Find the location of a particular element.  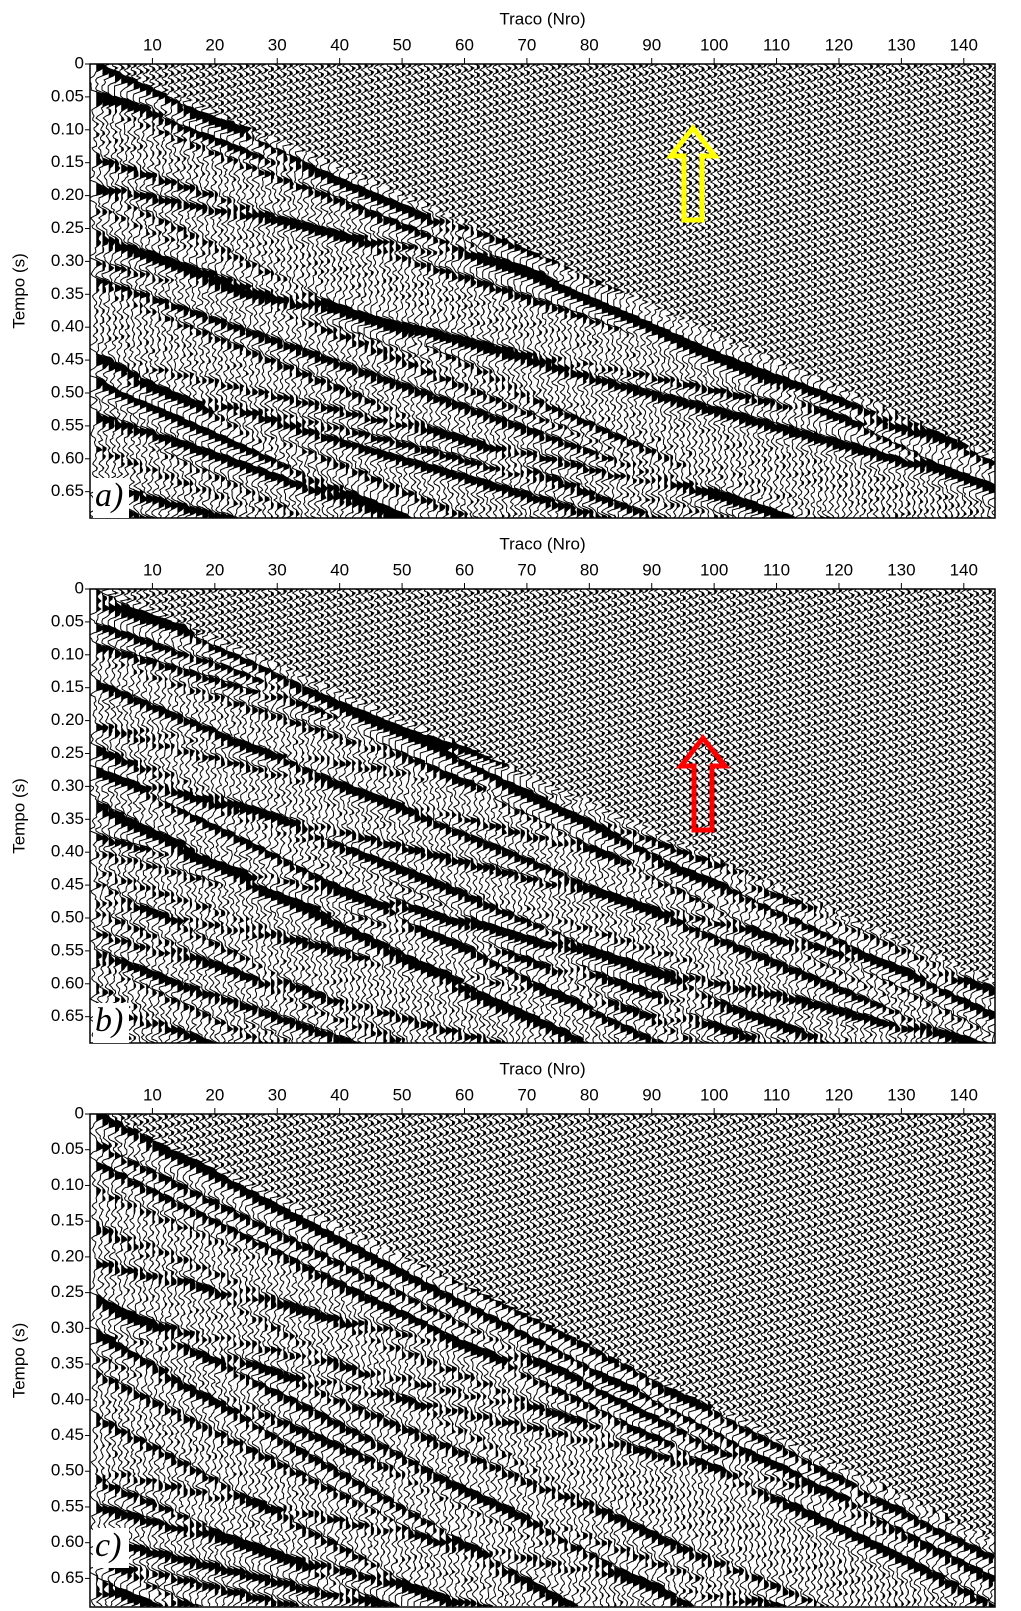

x-tick-label: 50 is located at coordinates (402, 44).